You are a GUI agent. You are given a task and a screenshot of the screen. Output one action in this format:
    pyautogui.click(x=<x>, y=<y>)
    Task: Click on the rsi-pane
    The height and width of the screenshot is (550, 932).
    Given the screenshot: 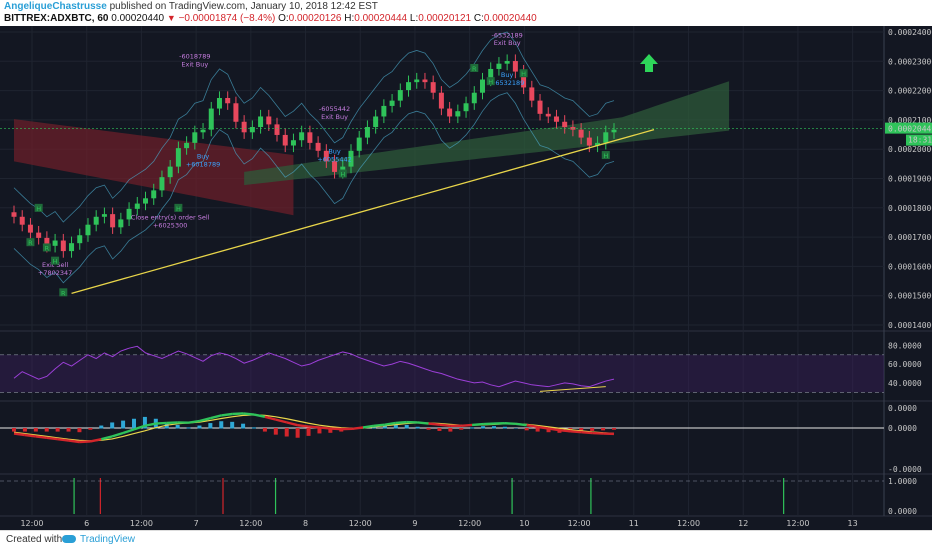 What is the action you would take?
    pyautogui.click(x=442, y=366)
    